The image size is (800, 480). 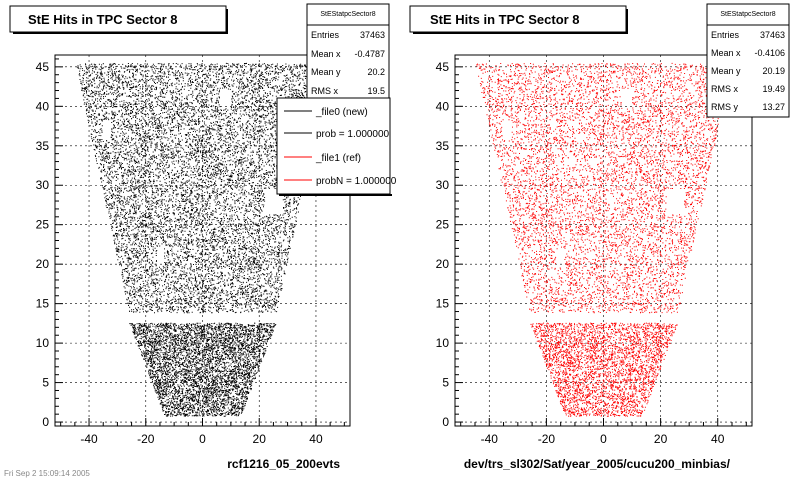 What do you see at coordinates (341, 112) in the screenshot?
I see `legend-label: _file0 (new)` at bounding box center [341, 112].